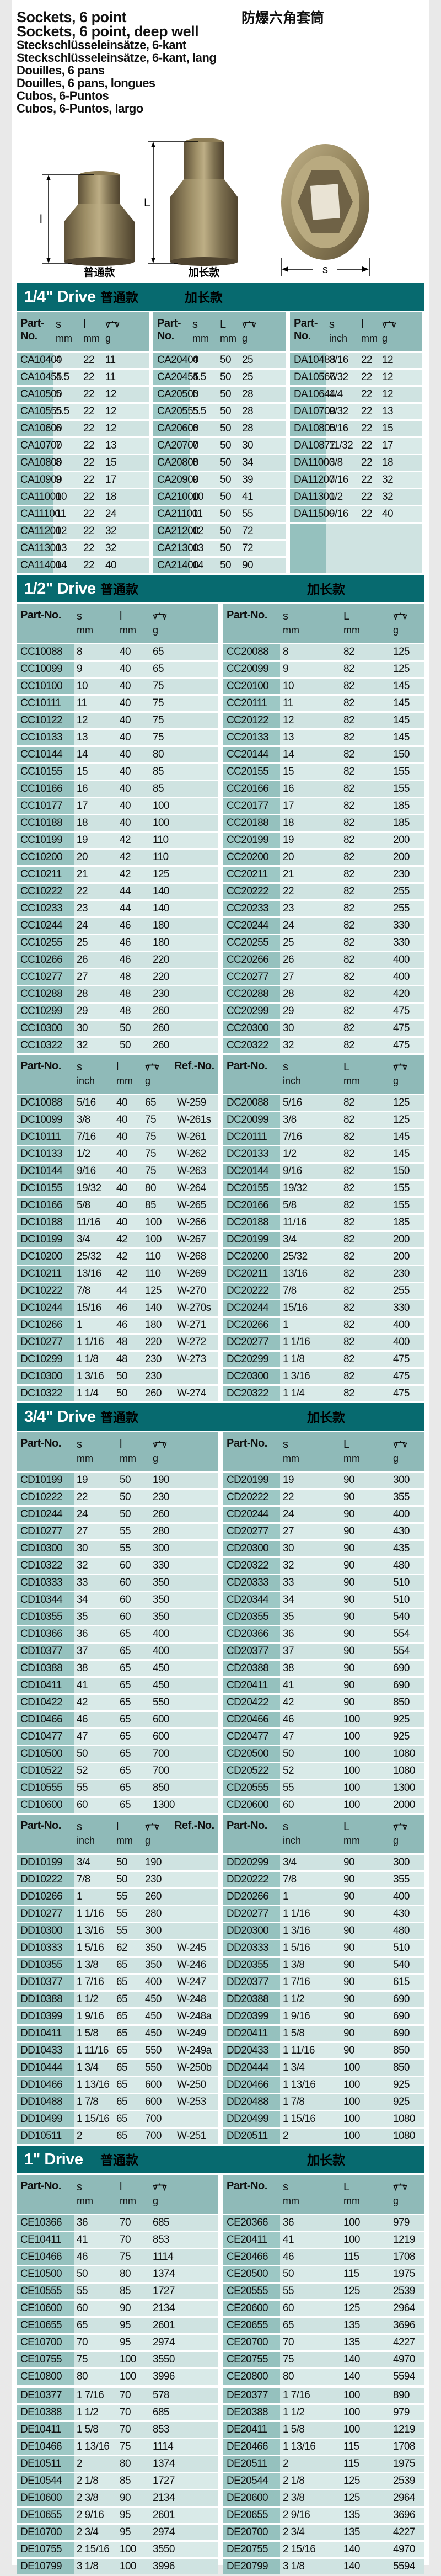 Image resolution: width=441 pixels, height=2576 pixels. I want to click on s-value: 5, so click(59, 394).